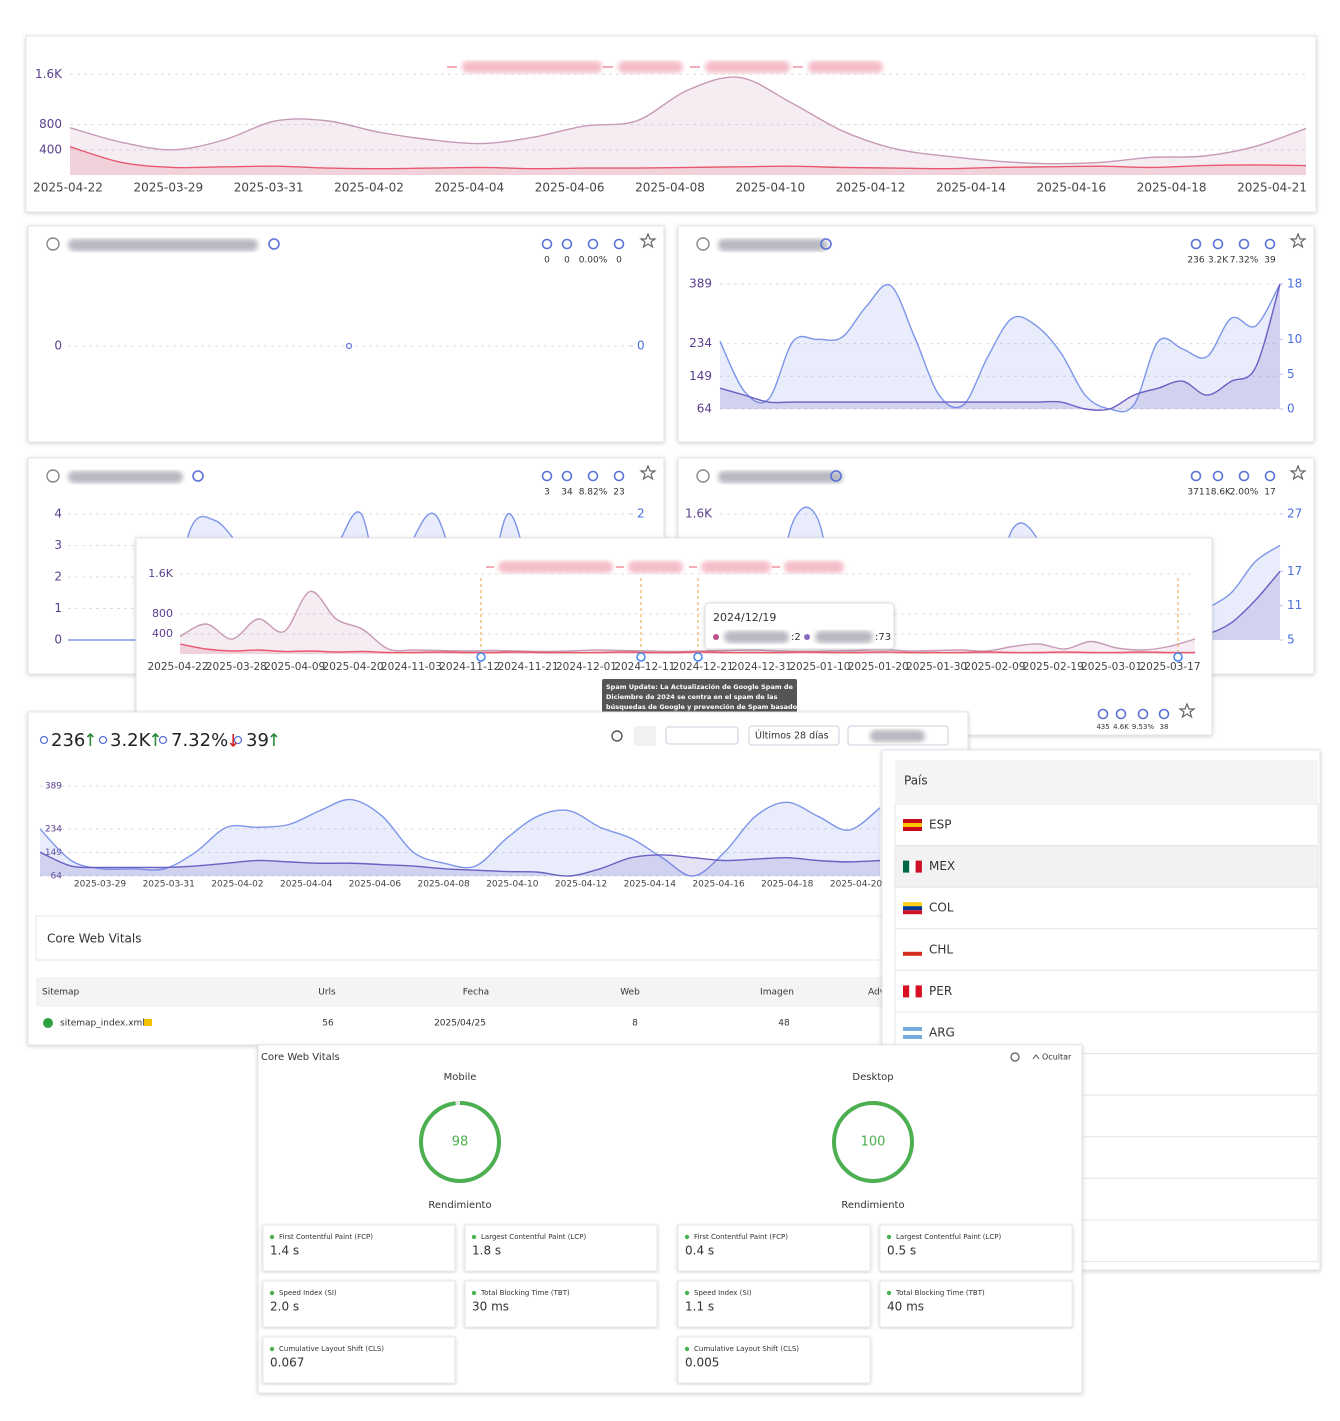 This screenshot has width=1340, height=1421. What do you see at coordinates (349, 346) in the screenshot?
I see `point` at bounding box center [349, 346].